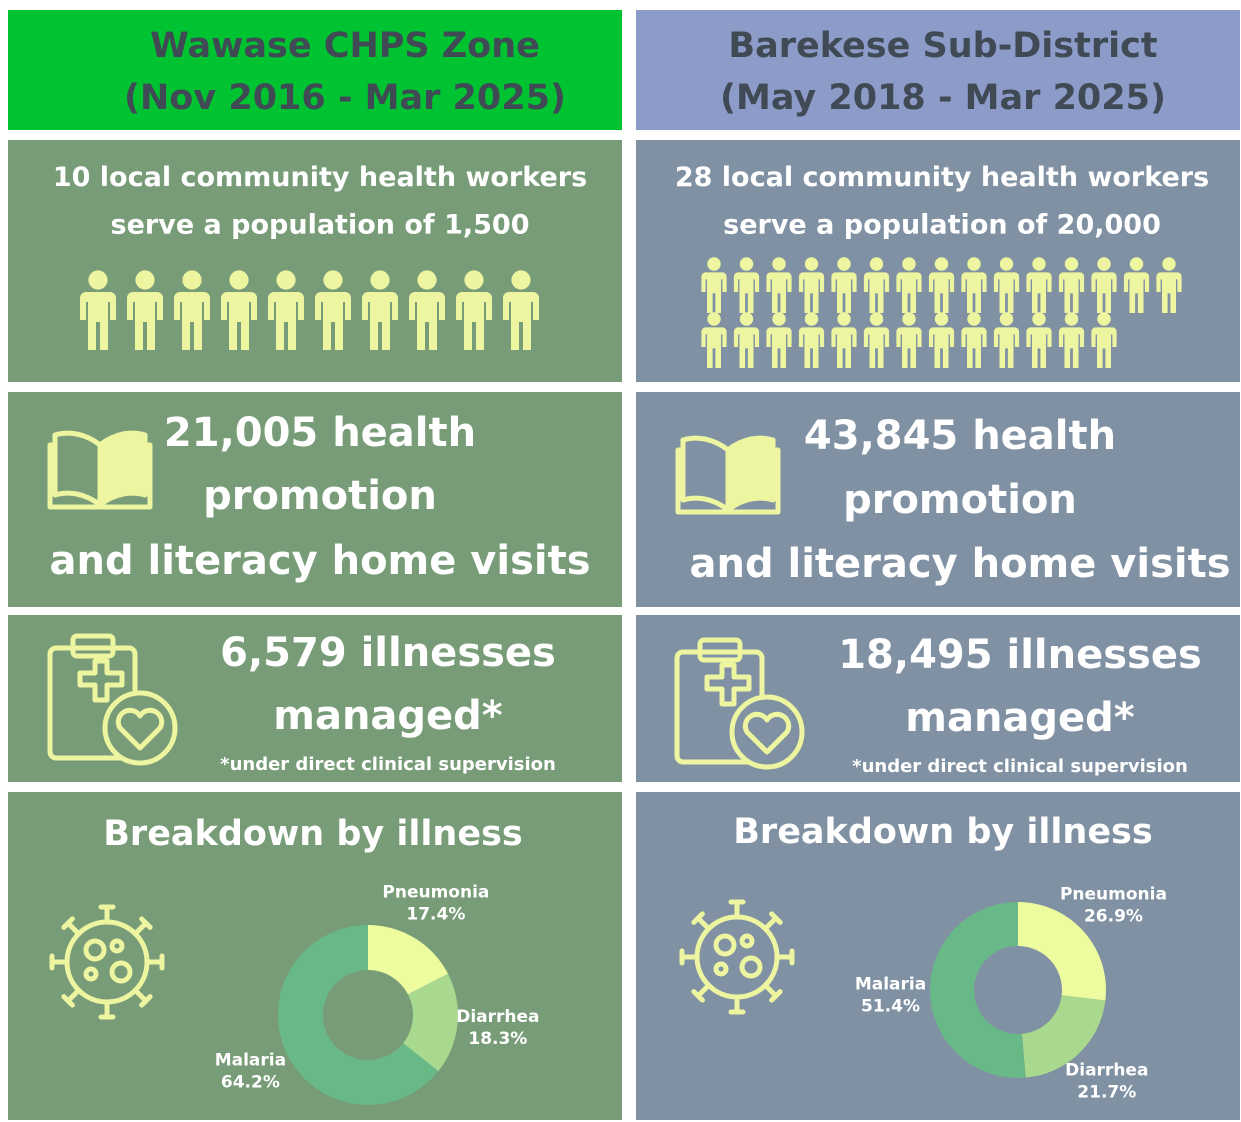  I want to click on workers-text-rest: local community health workers, so click(343, 177).